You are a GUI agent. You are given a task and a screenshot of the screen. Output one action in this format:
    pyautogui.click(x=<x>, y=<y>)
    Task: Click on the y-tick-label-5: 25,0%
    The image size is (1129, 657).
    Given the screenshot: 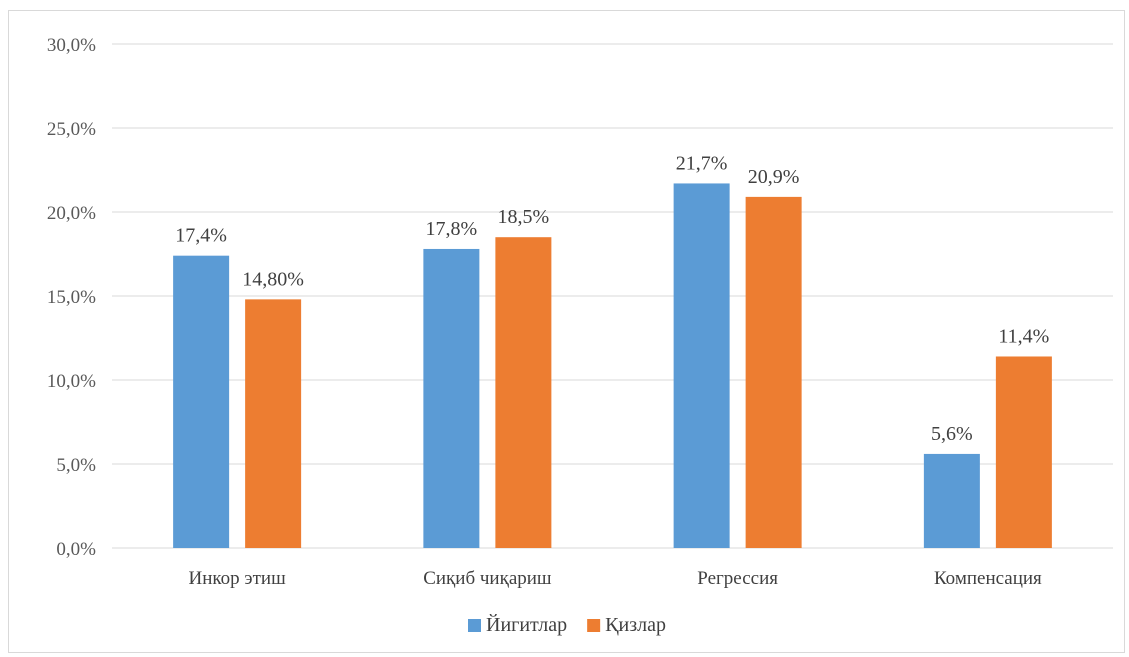 What is the action you would take?
    pyautogui.click(x=71, y=129)
    